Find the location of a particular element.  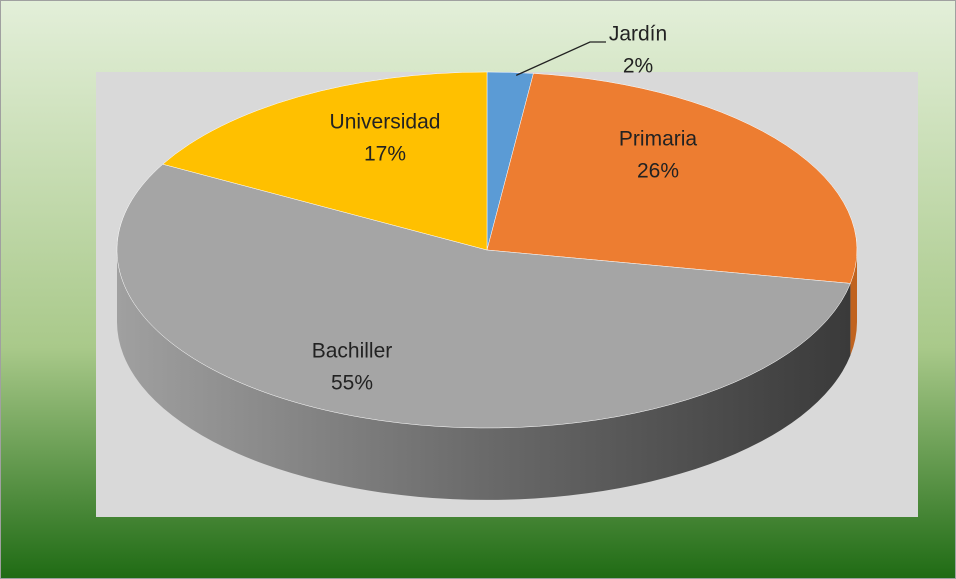

leader-line is located at coordinates (560, 58).